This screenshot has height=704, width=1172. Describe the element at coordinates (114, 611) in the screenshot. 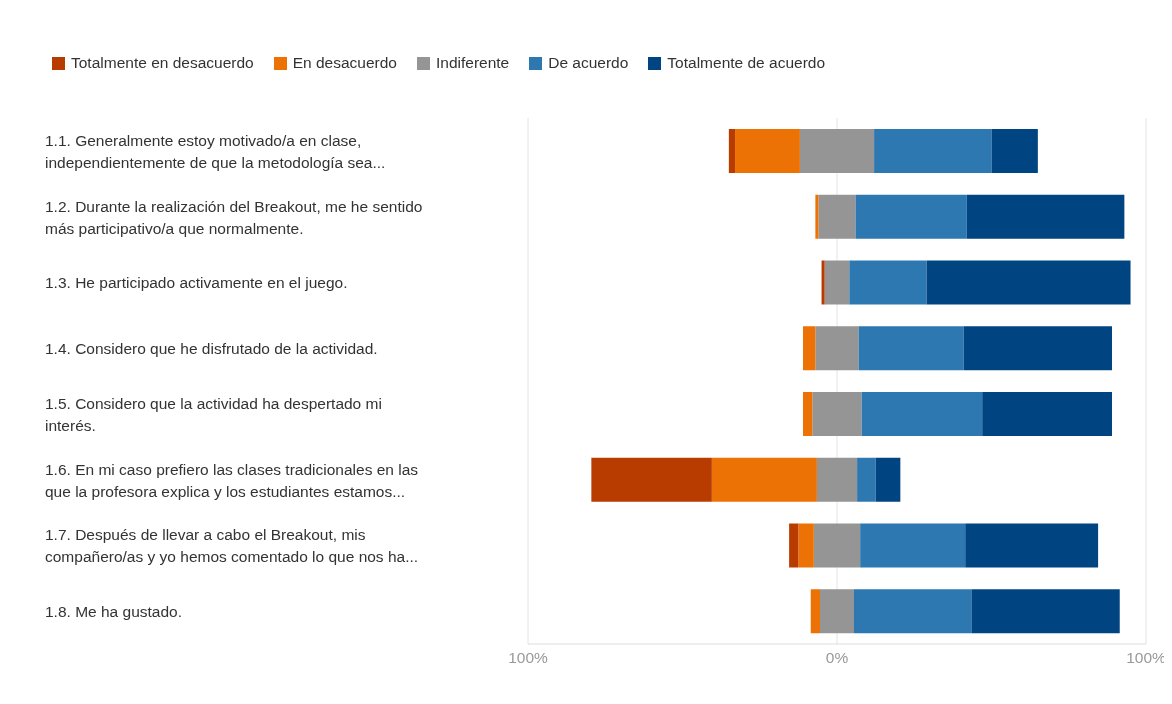

I see `y-tick-label: 1.8. Me ha gustado.` at that location.